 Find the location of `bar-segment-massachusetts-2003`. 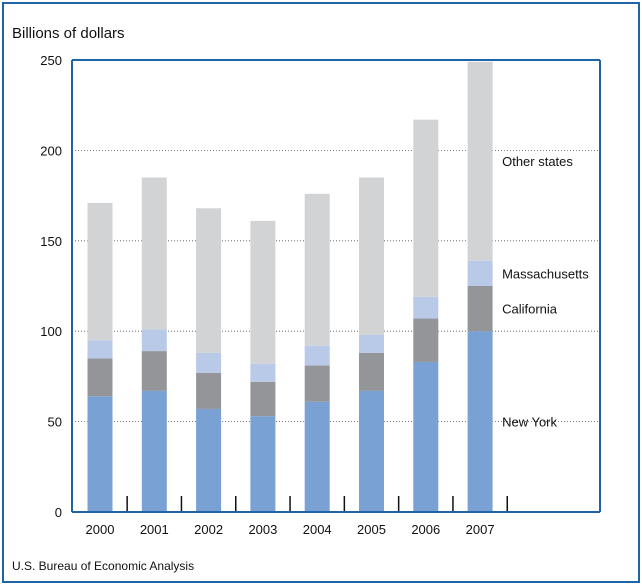

bar-segment-massachusetts-2003 is located at coordinates (263, 372).